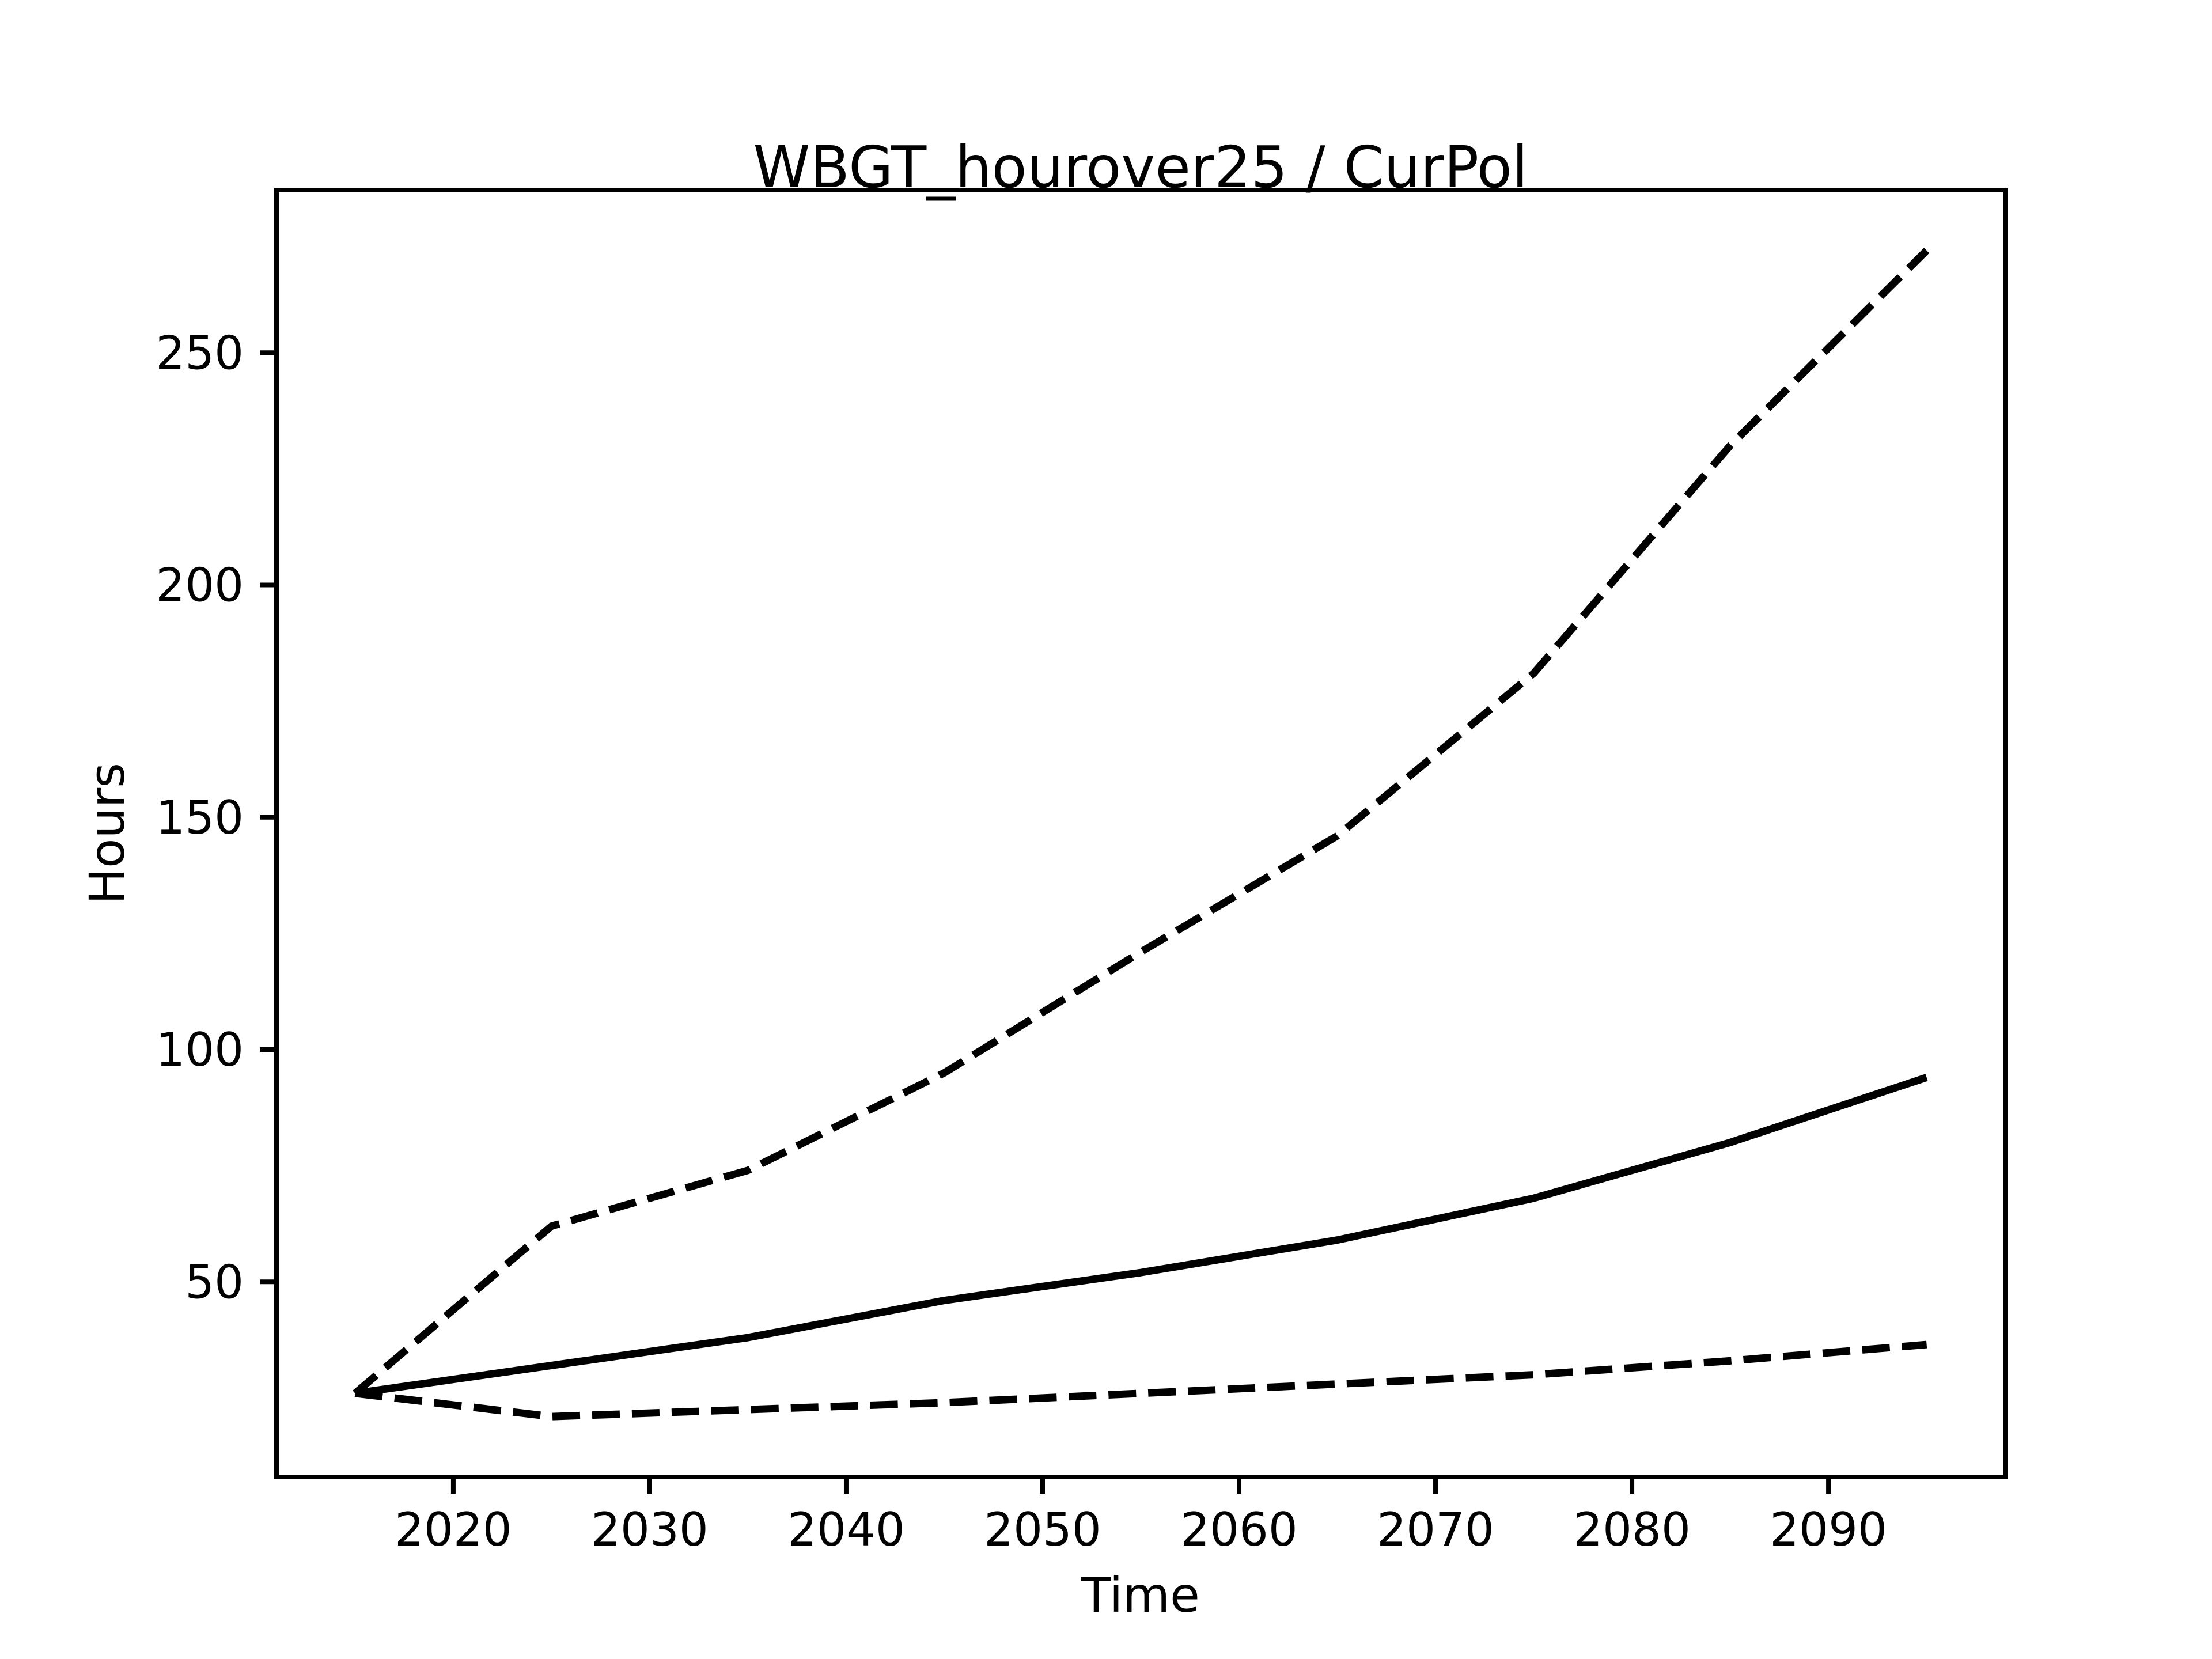  Describe the element at coordinates (846, 1529) in the screenshot. I see `x-tick-label: 2040` at that location.